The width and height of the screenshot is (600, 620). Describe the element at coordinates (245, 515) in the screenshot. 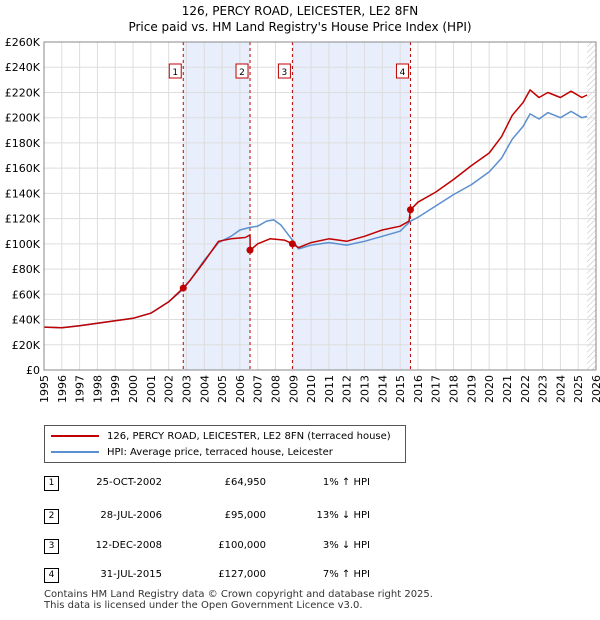

I see `sale-price: £95,000` at that location.